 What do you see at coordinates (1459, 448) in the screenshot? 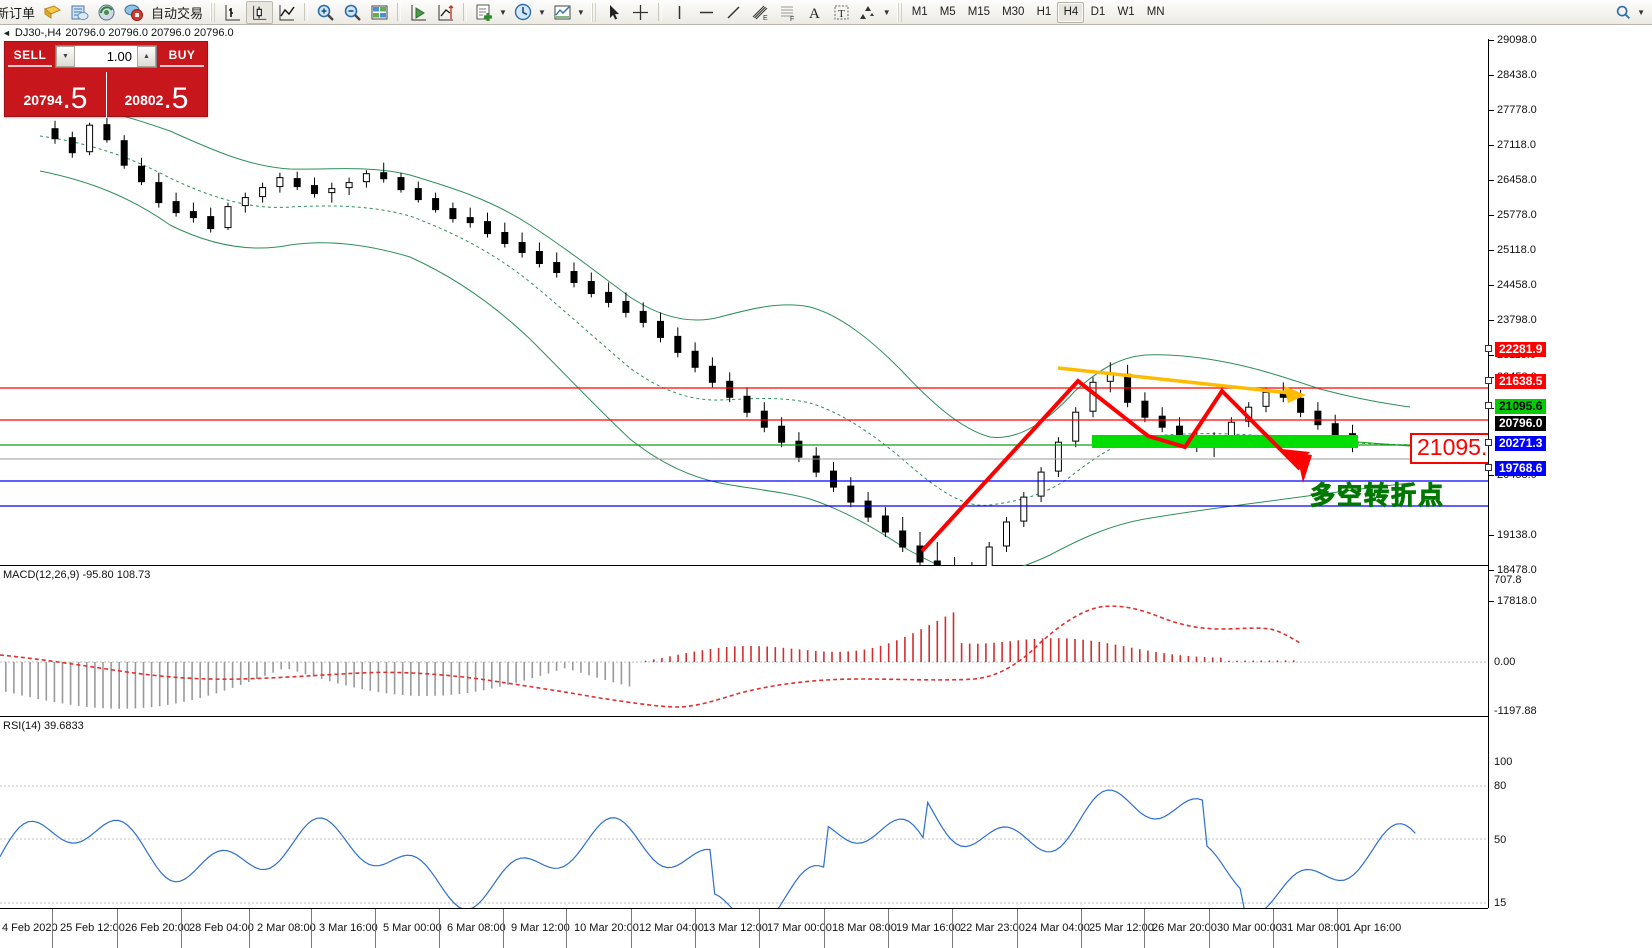
I see `price-annotation-box: 21095.6` at bounding box center [1459, 448].